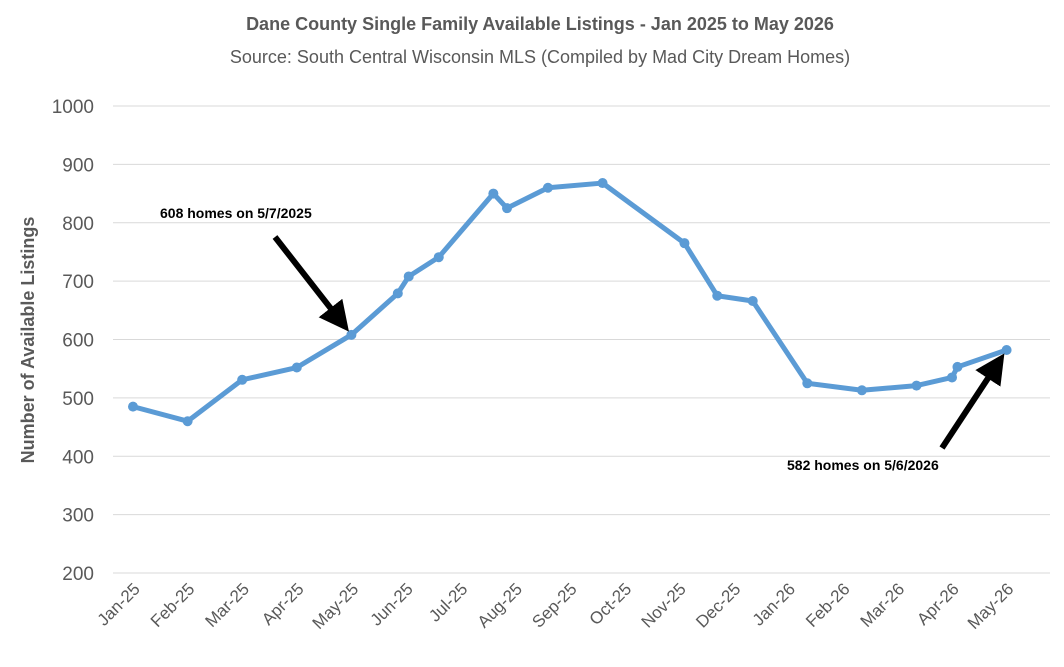 Image resolution: width=1064 pixels, height=667 pixels. What do you see at coordinates (78, 399) in the screenshot?
I see `y-tick-label: 500` at bounding box center [78, 399].